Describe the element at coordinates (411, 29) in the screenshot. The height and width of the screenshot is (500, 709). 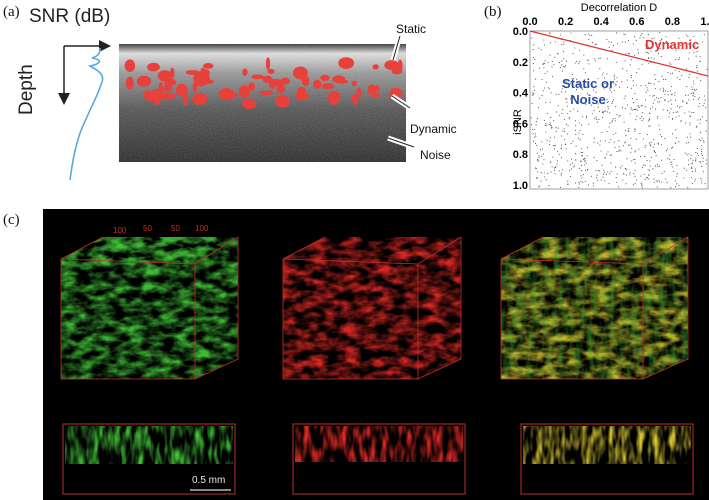
I see `static-callout: Static` at that location.